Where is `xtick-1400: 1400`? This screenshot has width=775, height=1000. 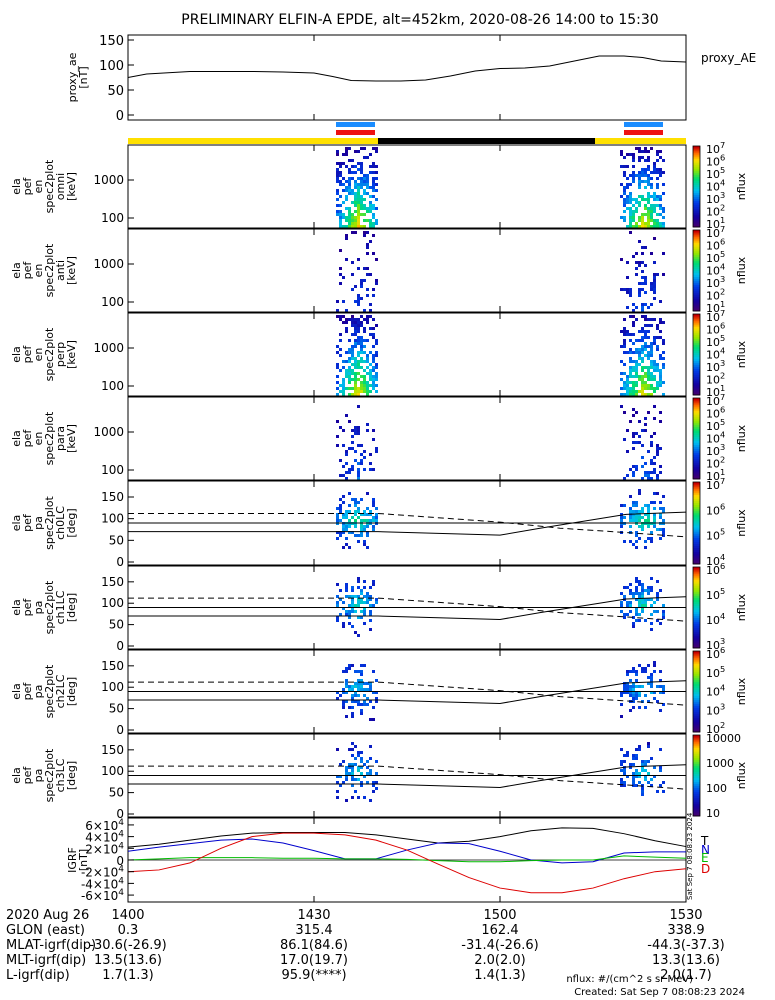 xtick-1400: 1400 is located at coordinates (127, 915).